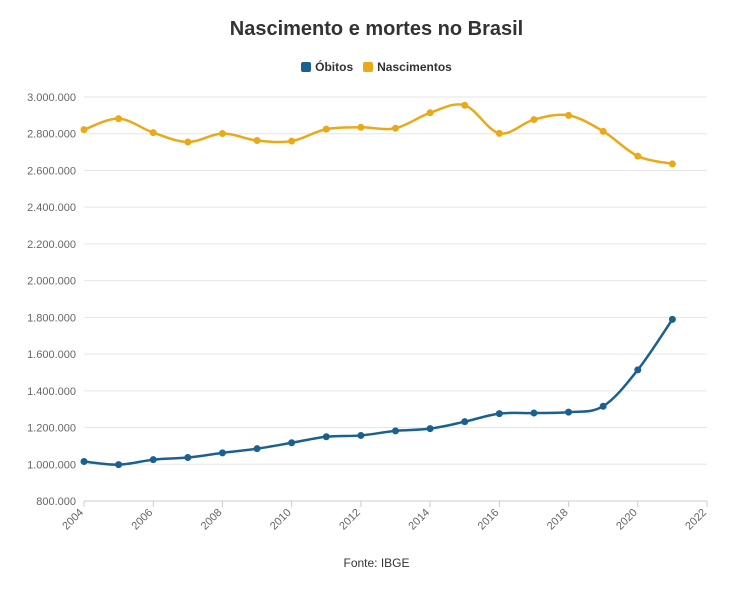 Image resolution: width=753 pixels, height=589 pixels. I want to click on data-point-nascimentos-2015, so click(465, 105).